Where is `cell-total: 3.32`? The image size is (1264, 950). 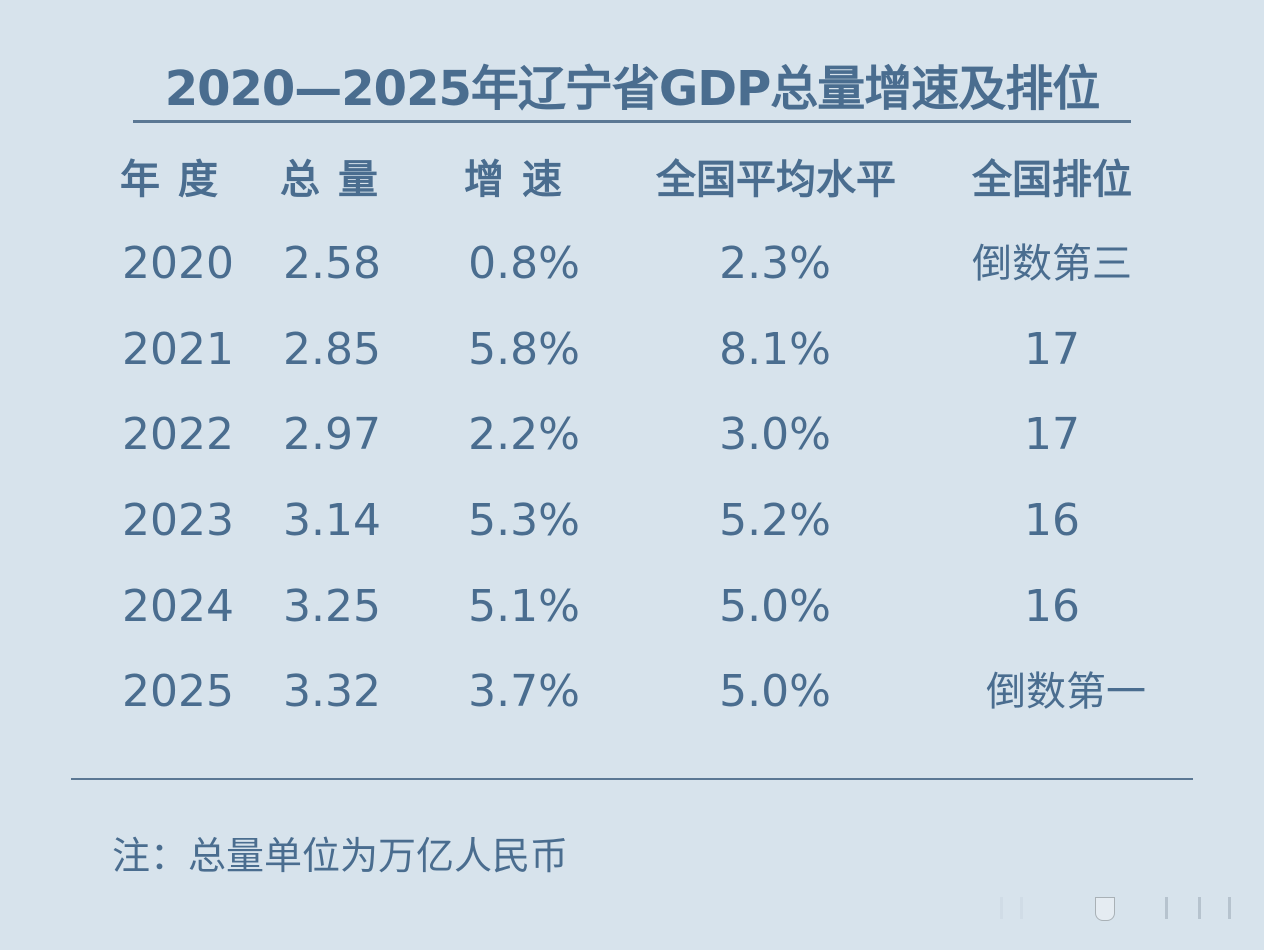 cell-total: 3.32 is located at coordinates (332, 691).